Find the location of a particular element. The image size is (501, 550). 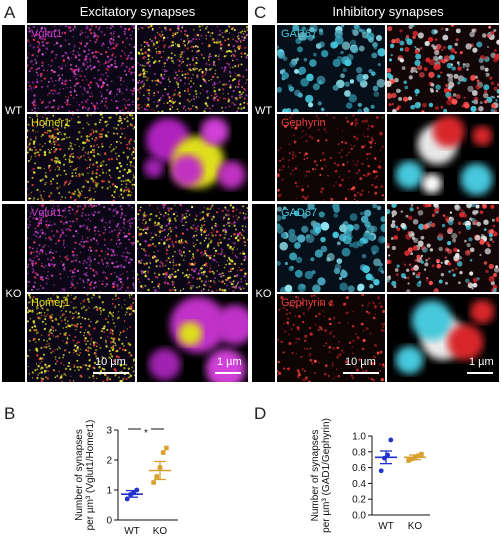

micrograph-ko-vglut1: Vglut1 is located at coordinates (81, 248).